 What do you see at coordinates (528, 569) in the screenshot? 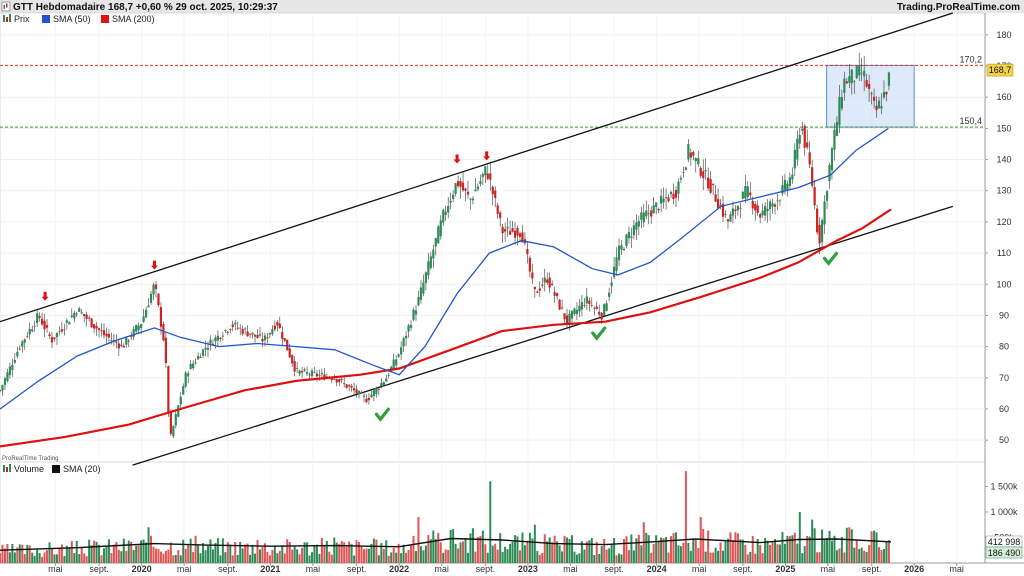
I see `time-tick-label: 2023` at bounding box center [528, 569].